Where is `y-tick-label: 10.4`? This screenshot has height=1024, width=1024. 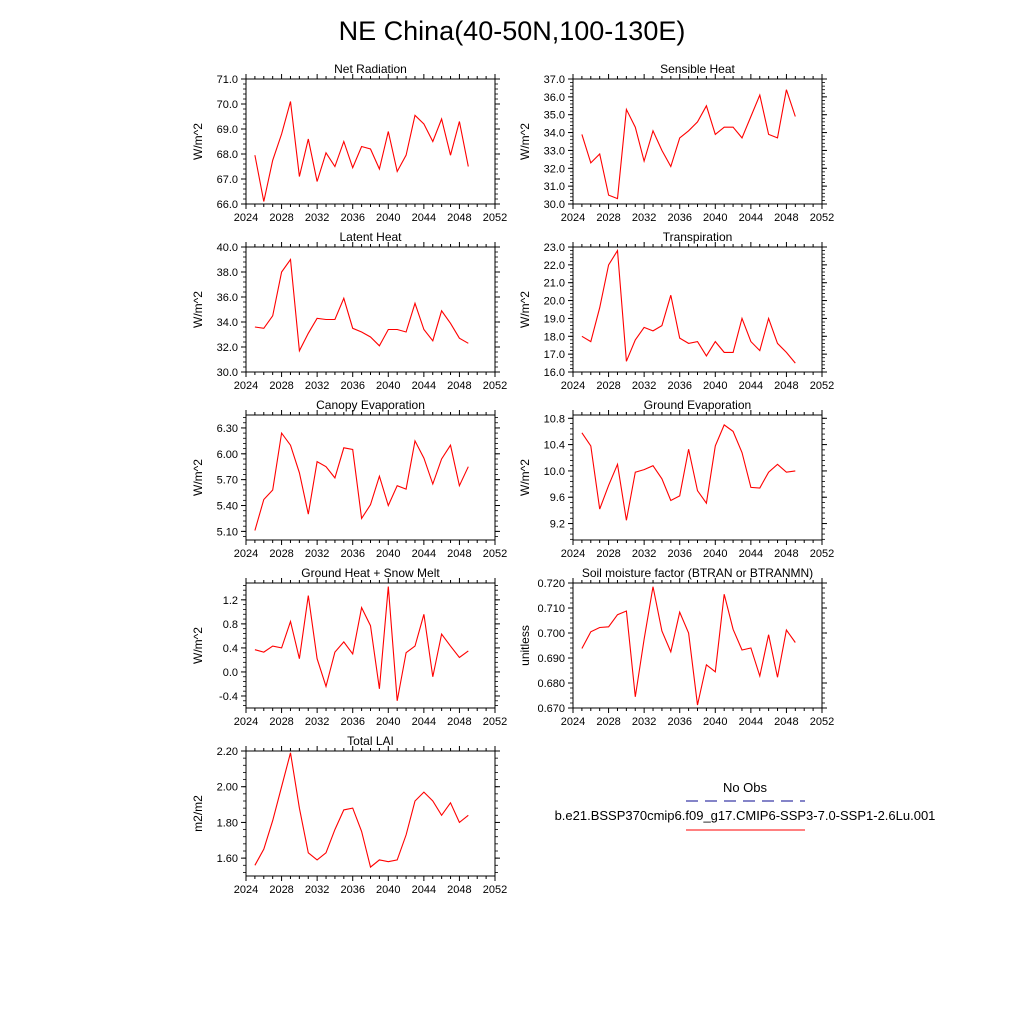 y-tick-label: 10.4 is located at coordinates (554, 446).